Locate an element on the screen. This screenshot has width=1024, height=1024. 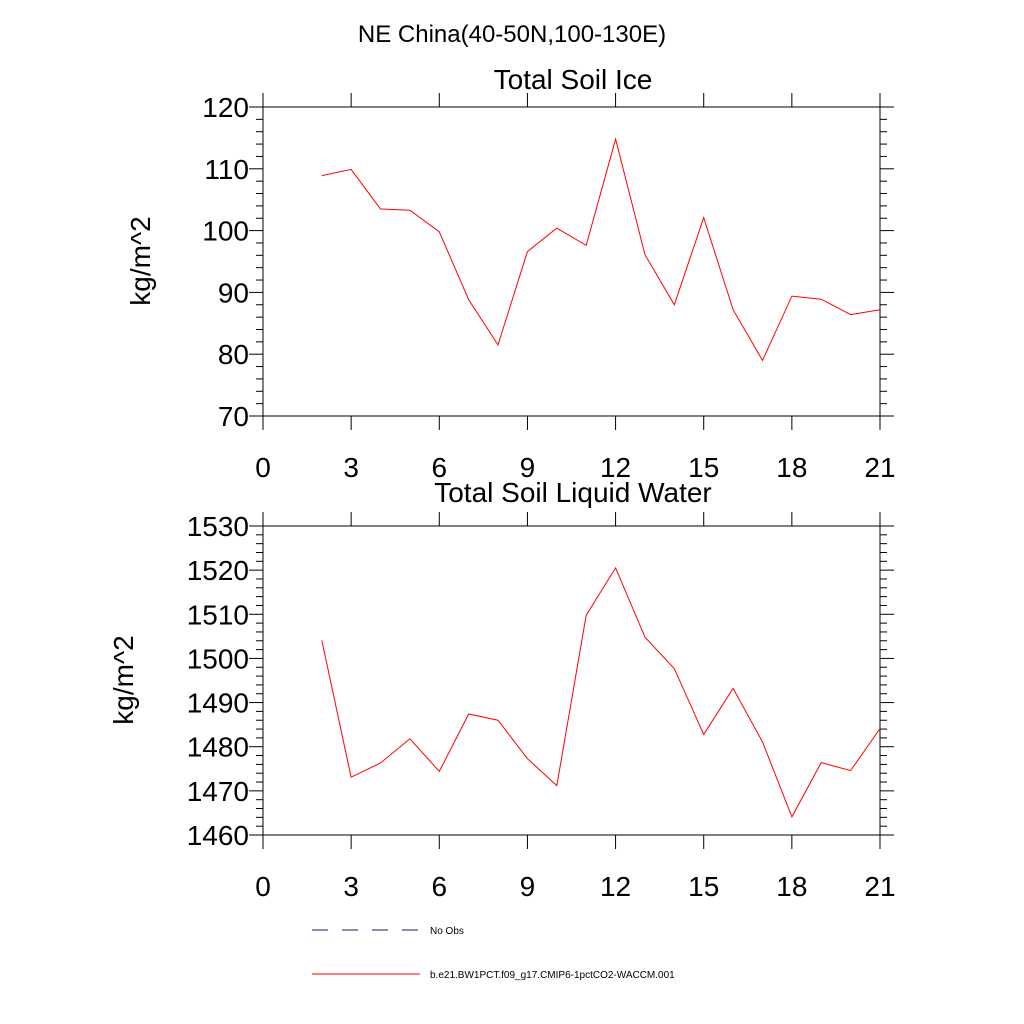
y-tick-label: 1460 is located at coordinates (218, 835).